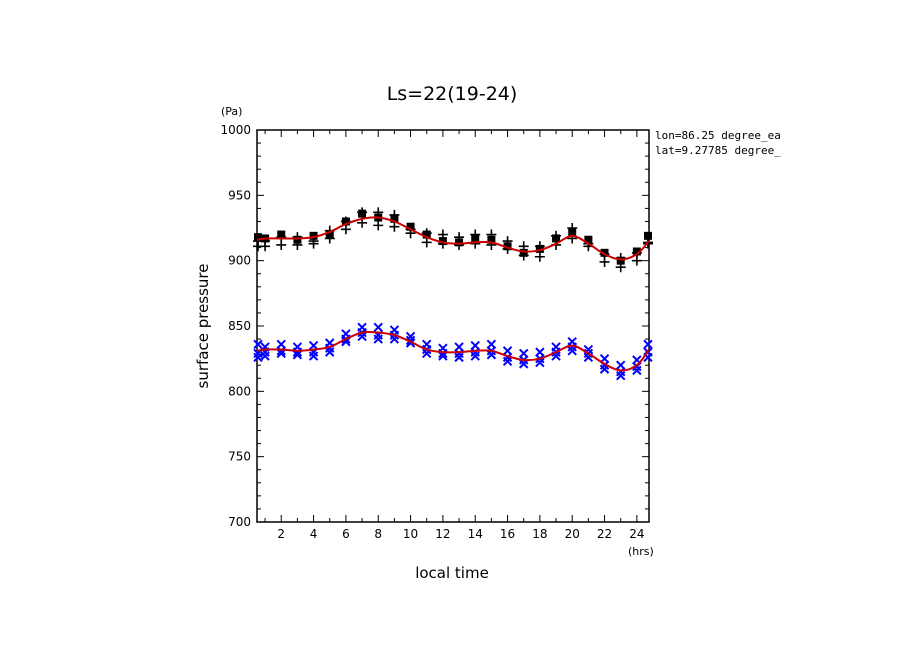  I want to click on x-axis-label: local time, so click(452, 573).